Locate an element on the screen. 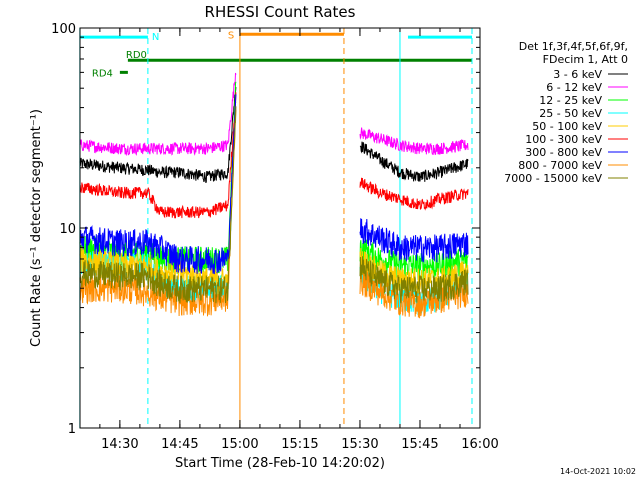  x-tick-label: 15:30 is located at coordinates (359, 444).